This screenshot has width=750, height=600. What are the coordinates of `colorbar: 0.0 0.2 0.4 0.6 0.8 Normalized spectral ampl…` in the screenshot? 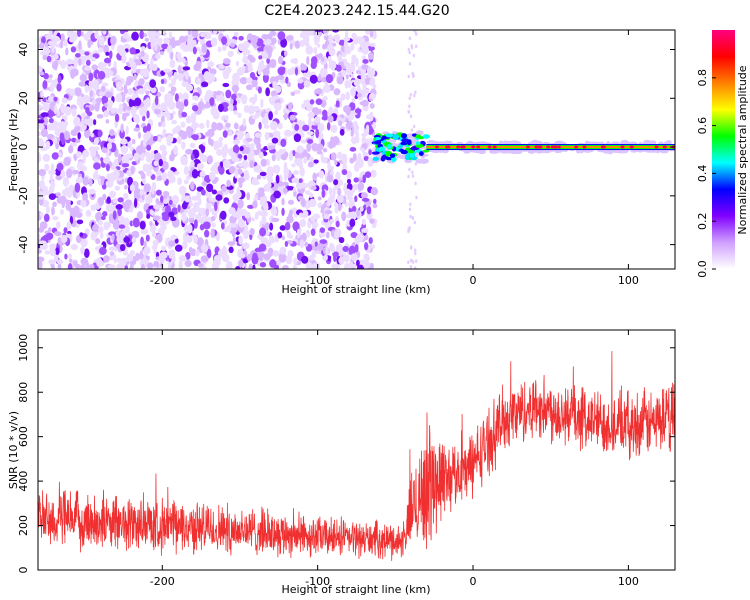 It's located at (722, 154).